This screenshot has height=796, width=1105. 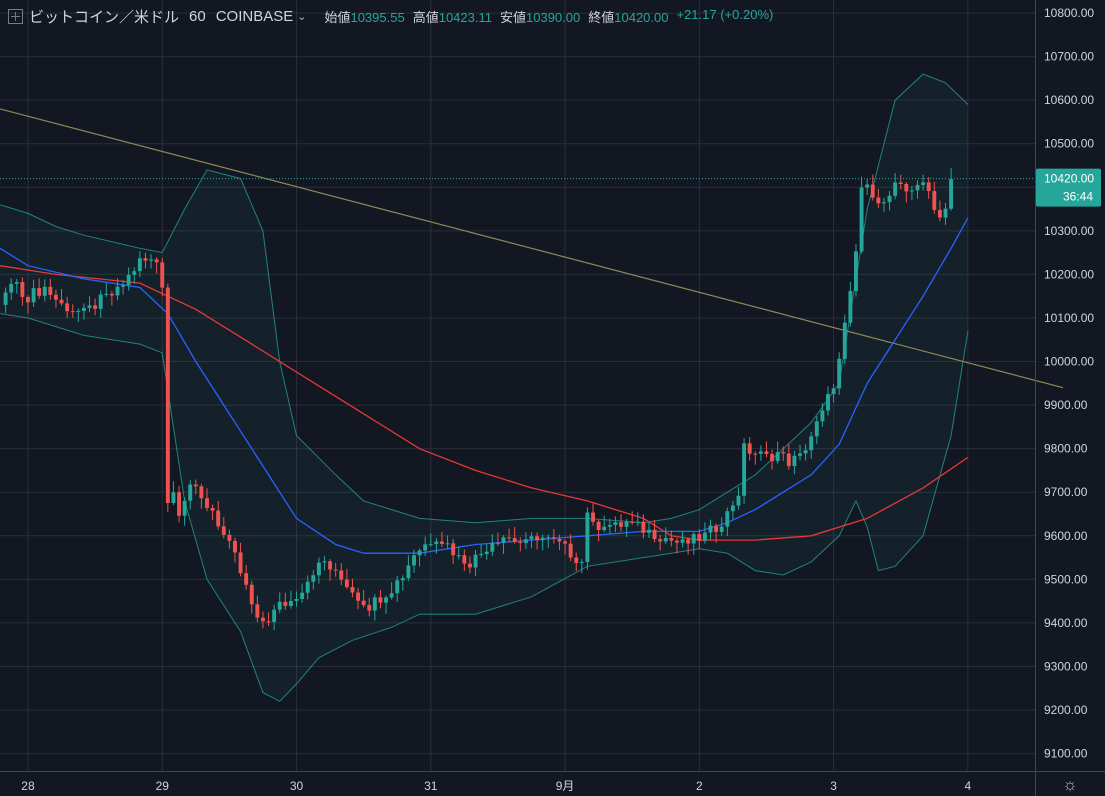 What do you see at coordinates (104, 17) in the screenshot?
I see `symbol-name: ビットコイン／米ドル` at bounding box center [104, 17].